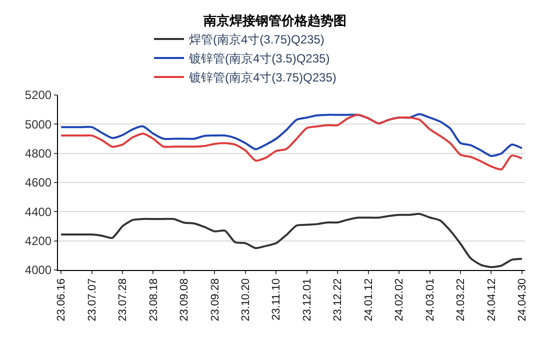 The image size is (550, 350). Describe the element at coordinates (38, 270) in the screenshot. I see `y-tick-label: 4000` at that location.